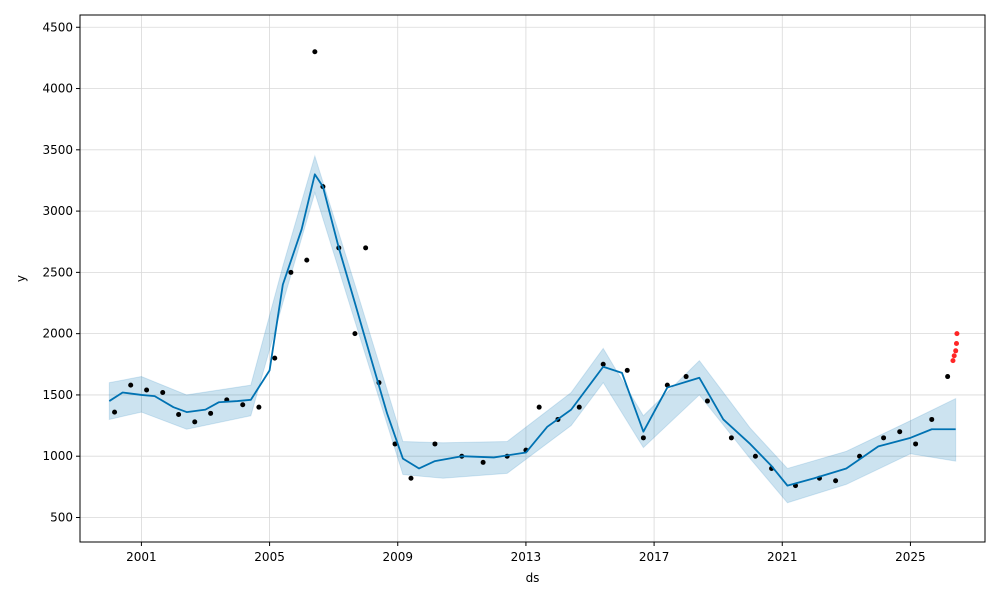 Image resolution: width=1000 pixels, height=600 pixels. What do you see at coordinates (61, 517) in the screenshot?
I see `y-tick-label: 500` at bounding box center [61, 517].